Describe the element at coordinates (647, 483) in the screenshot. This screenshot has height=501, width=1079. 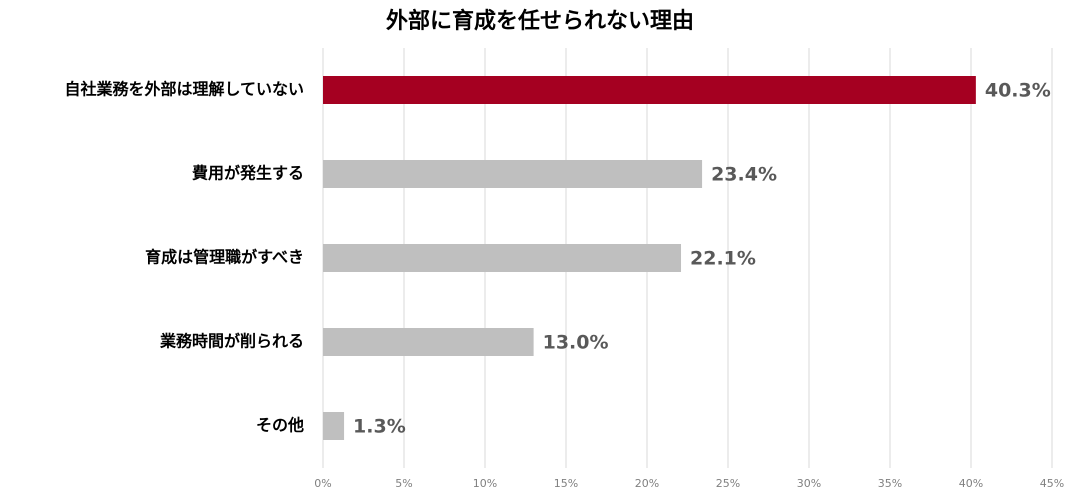
I see `x-tick-label: 20%` at that location.